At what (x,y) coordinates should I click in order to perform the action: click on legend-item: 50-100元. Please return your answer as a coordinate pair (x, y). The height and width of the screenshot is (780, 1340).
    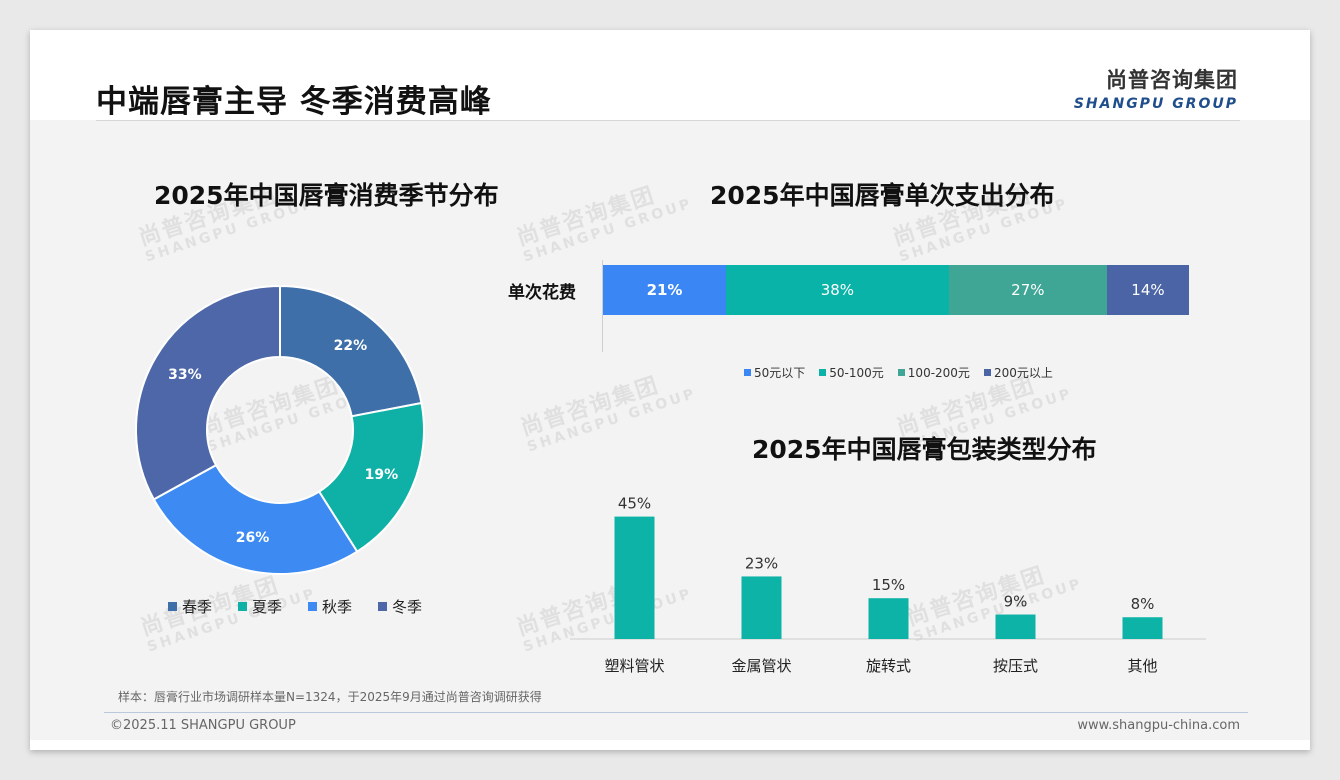
    Looking at the image, I should click on (851, 372).